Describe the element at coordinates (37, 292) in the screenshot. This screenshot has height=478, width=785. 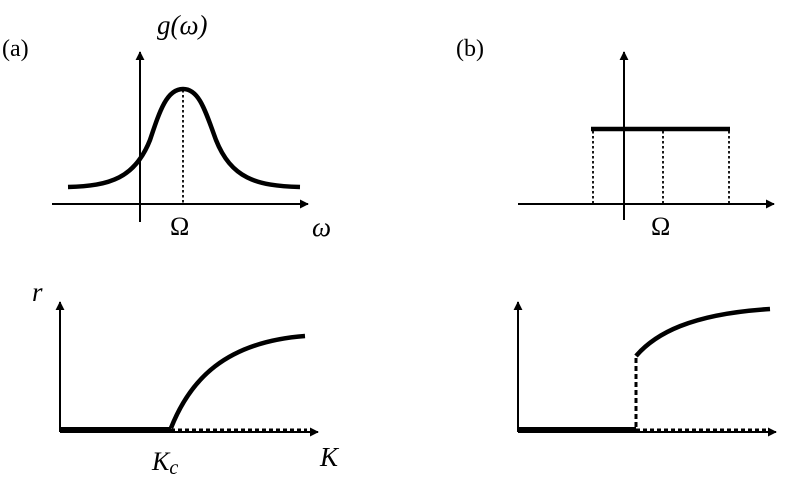
I see `bottom-left-y-axis-label: r` at that location.